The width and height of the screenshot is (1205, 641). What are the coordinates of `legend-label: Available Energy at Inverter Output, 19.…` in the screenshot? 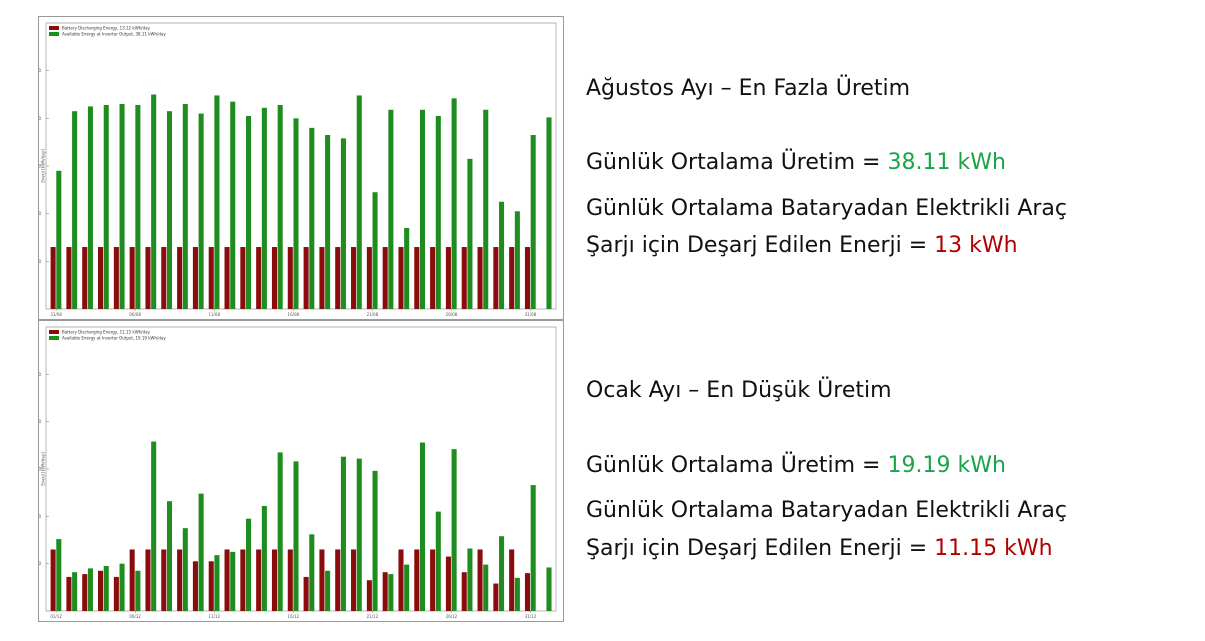 It's located at (114, 338).